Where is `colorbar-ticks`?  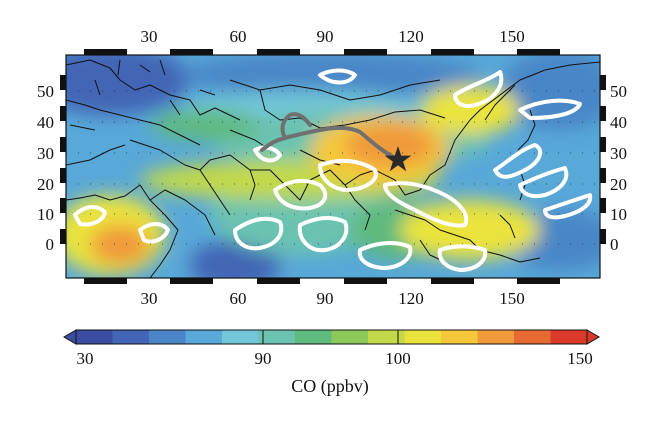 colorbar-ticks is located at coordinates (330, 337).